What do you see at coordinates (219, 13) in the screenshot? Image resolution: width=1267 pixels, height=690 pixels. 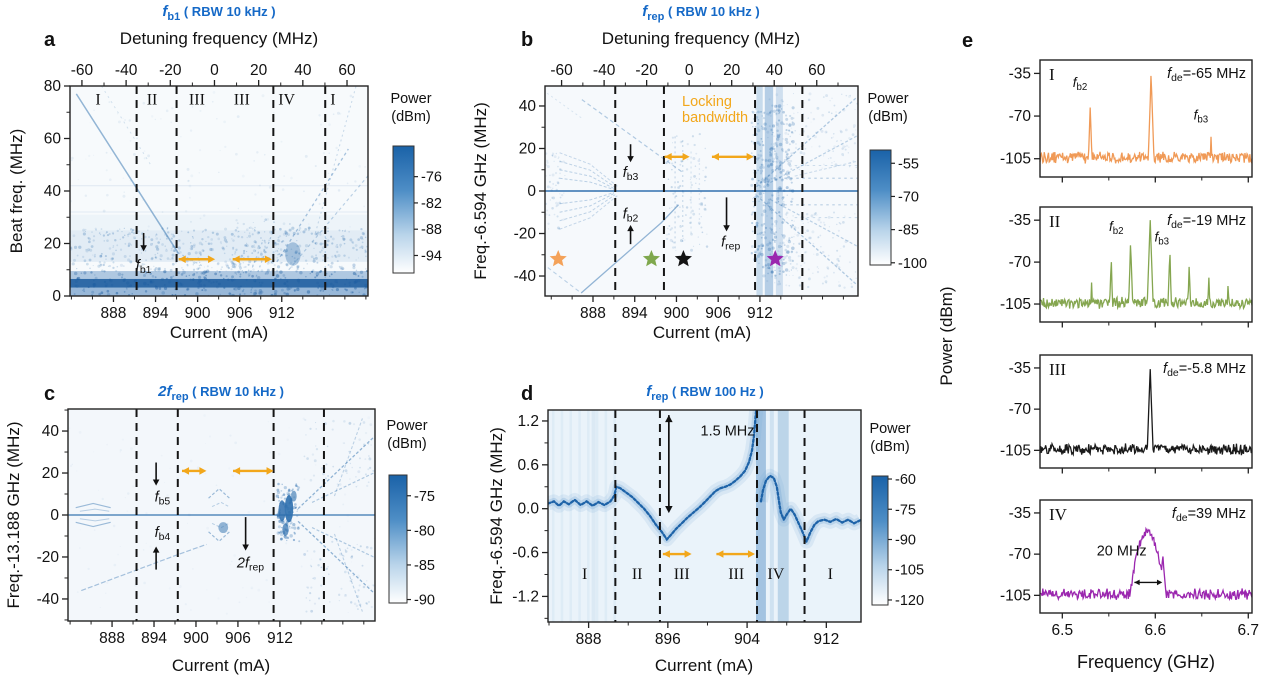 I see `panel-a-title: fb1 ( RBW 10 kHz )` at bounding box center [219, 13].